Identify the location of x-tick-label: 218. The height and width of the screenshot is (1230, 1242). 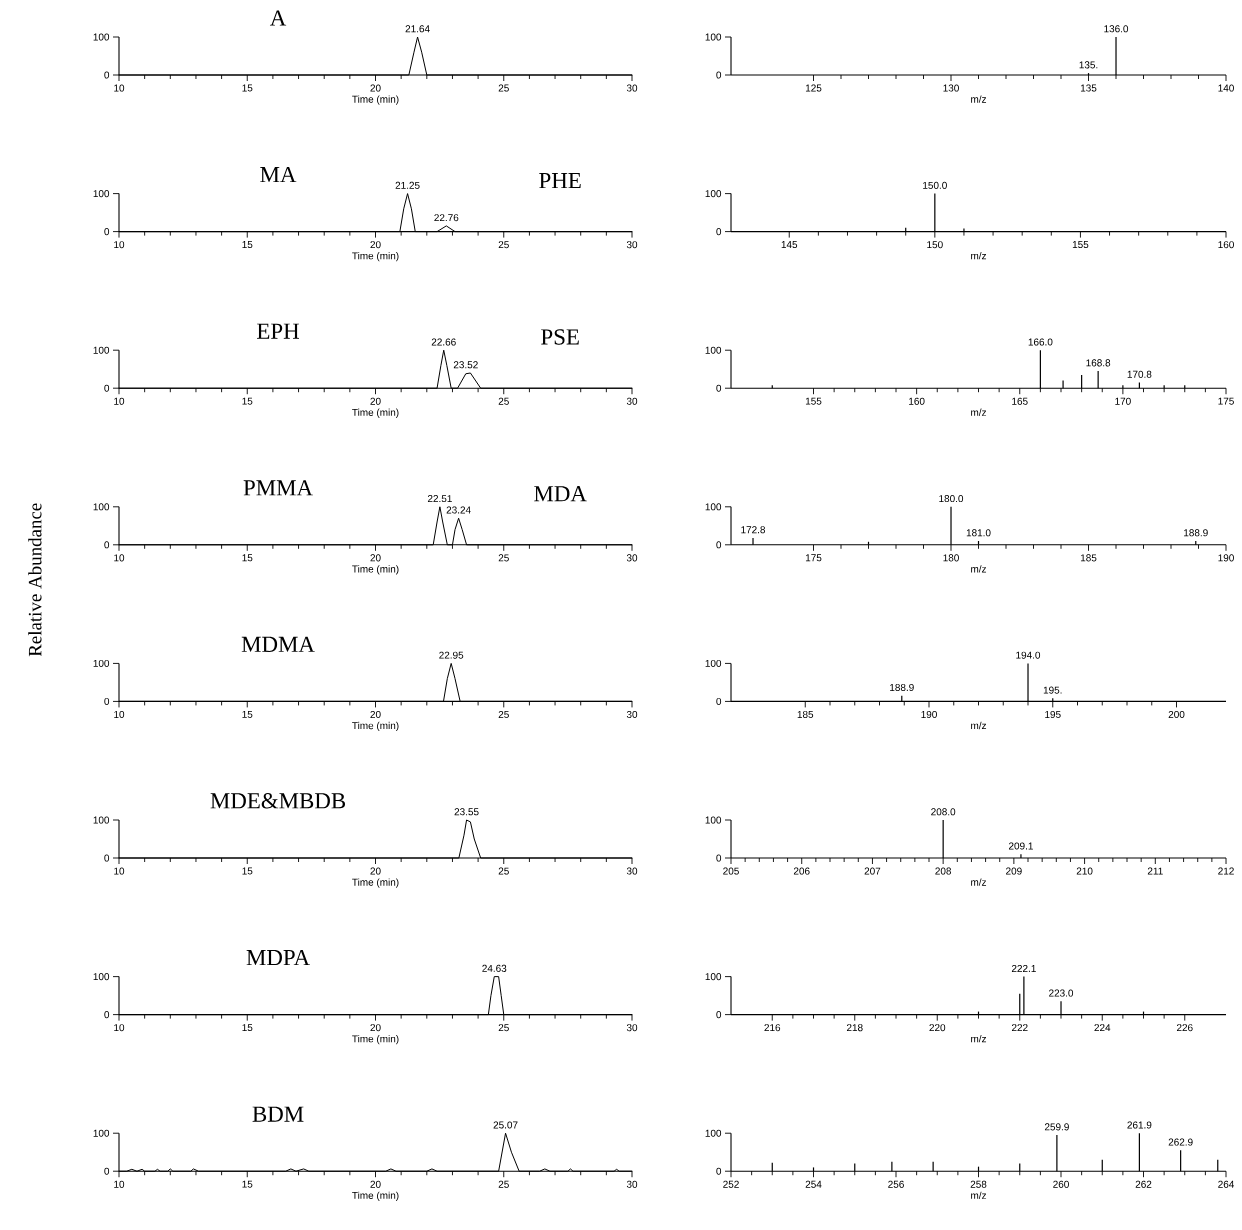
(854, 1028).